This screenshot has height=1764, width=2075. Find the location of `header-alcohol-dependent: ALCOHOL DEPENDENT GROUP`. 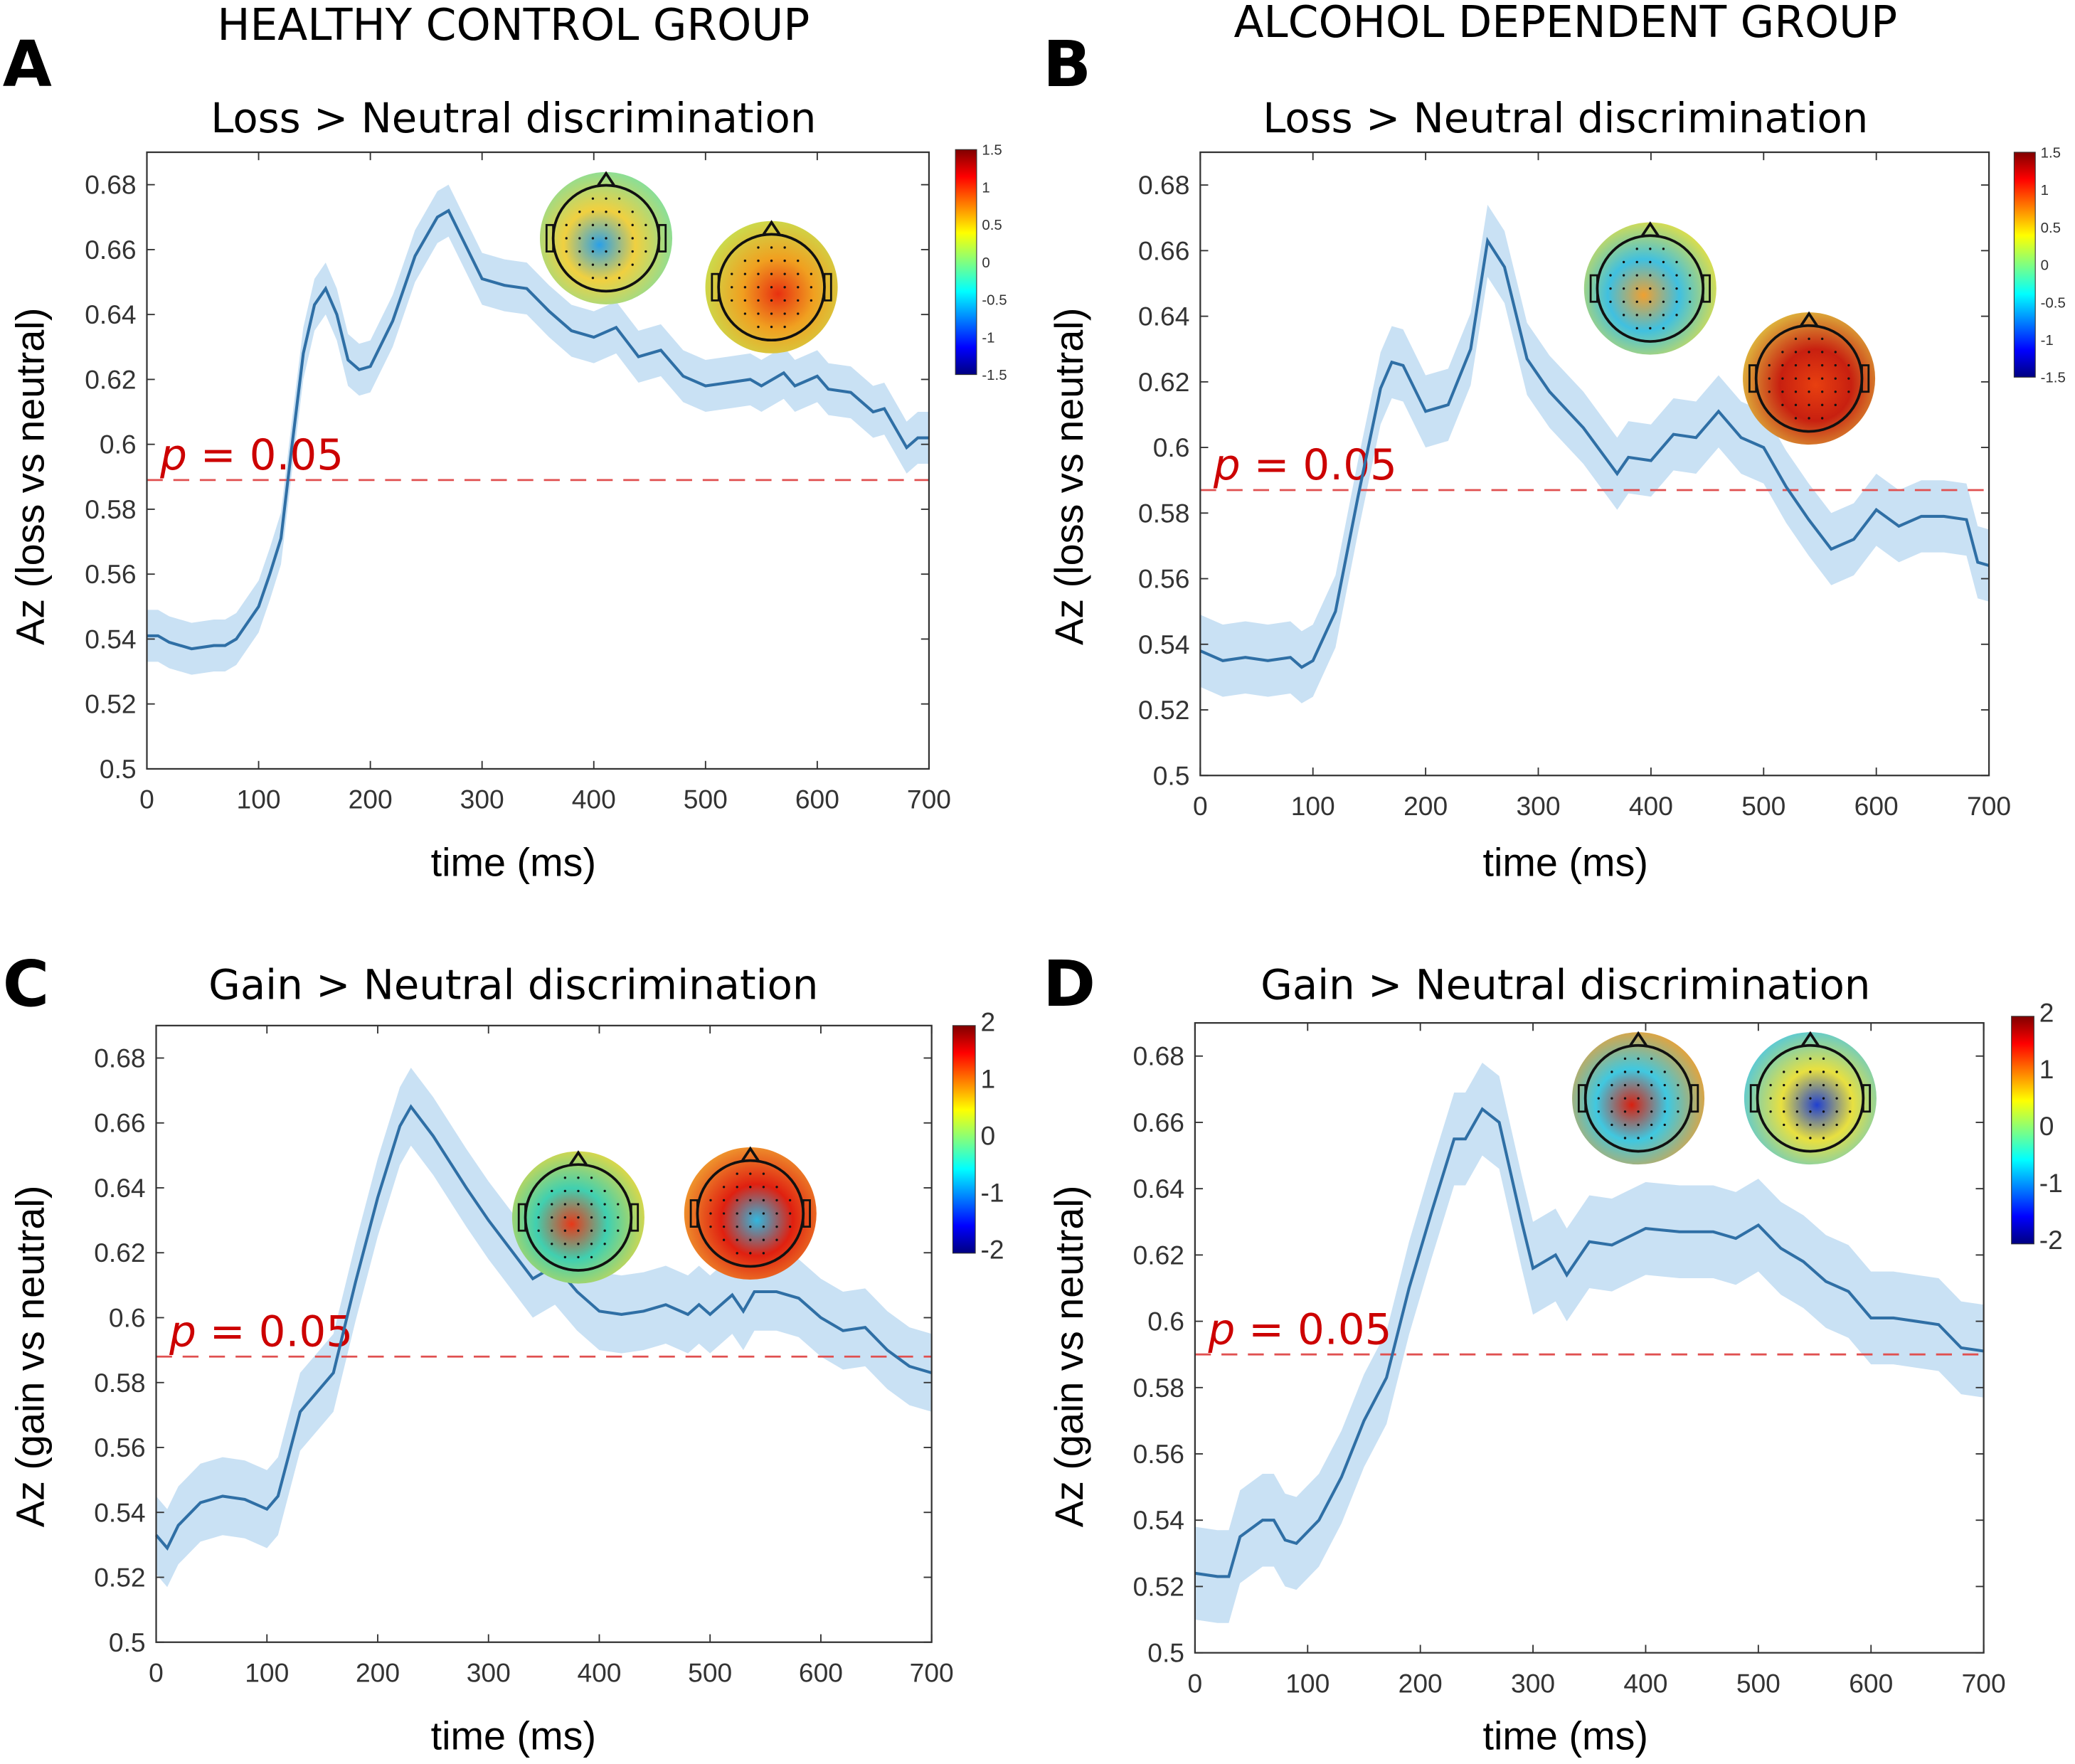

header-alcohol-dependent: ALCOHOL DEPENDENT GROUP is located at coordinates (1565, 24).